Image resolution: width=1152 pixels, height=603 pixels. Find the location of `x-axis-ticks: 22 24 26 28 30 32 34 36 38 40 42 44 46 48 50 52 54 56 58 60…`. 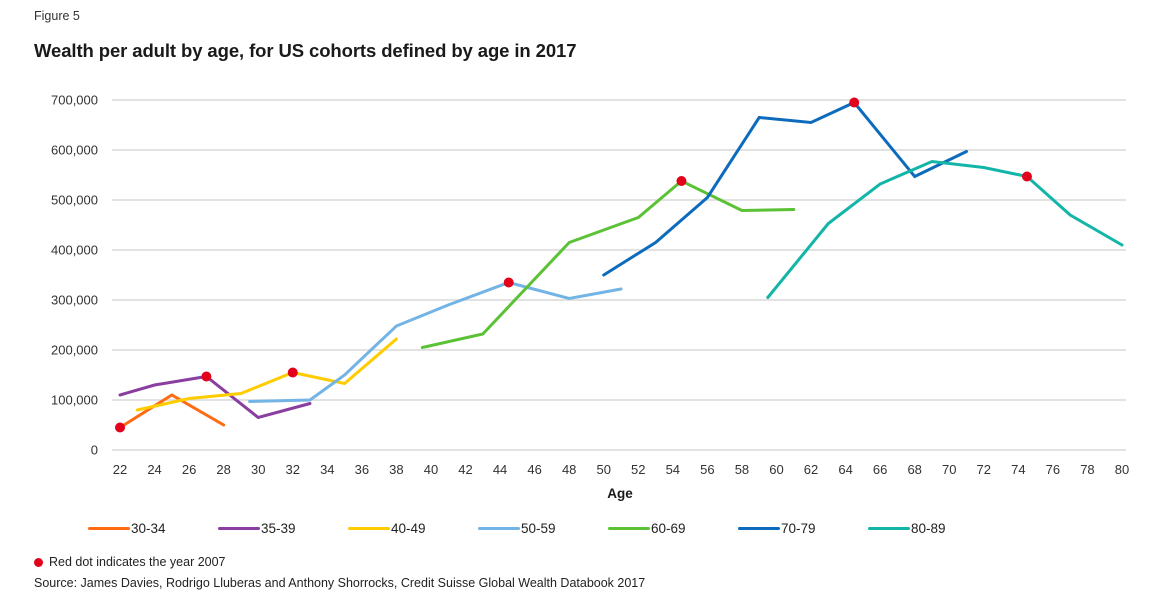

x-axis-ticks: 22 24 26 28 30 32 34 36 38 40 42 44 46 48 50 52 54 56 58 60… is located at coordinates (621, 469).